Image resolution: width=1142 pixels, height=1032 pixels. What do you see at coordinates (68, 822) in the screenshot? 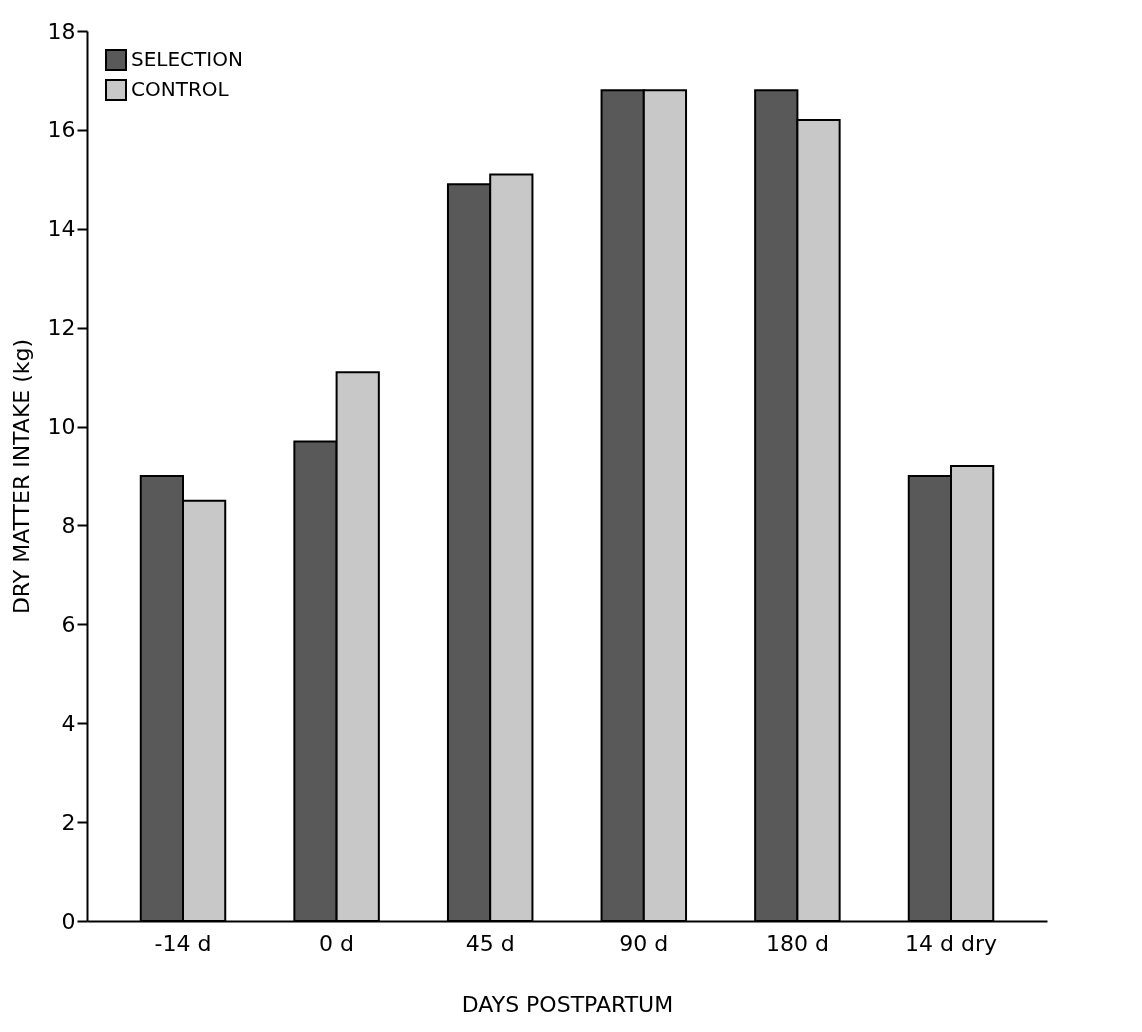
I see `y-tick-label: 2` at bounding box center [68, 822].